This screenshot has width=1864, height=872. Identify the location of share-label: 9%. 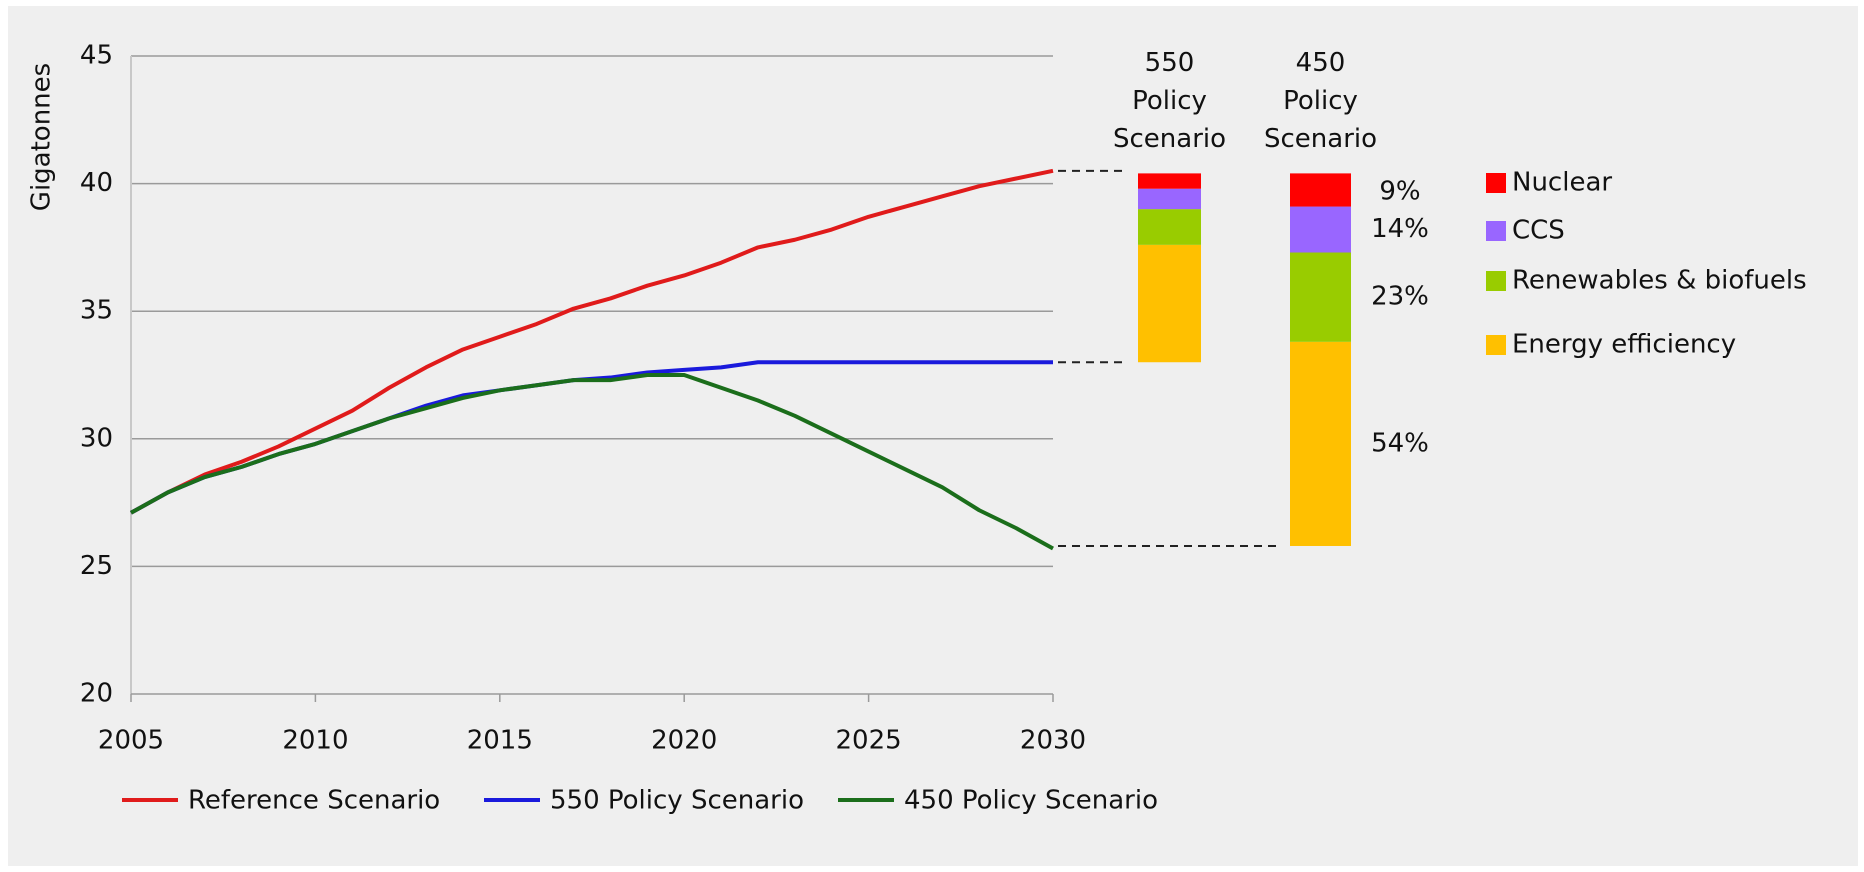
(1399, 191).